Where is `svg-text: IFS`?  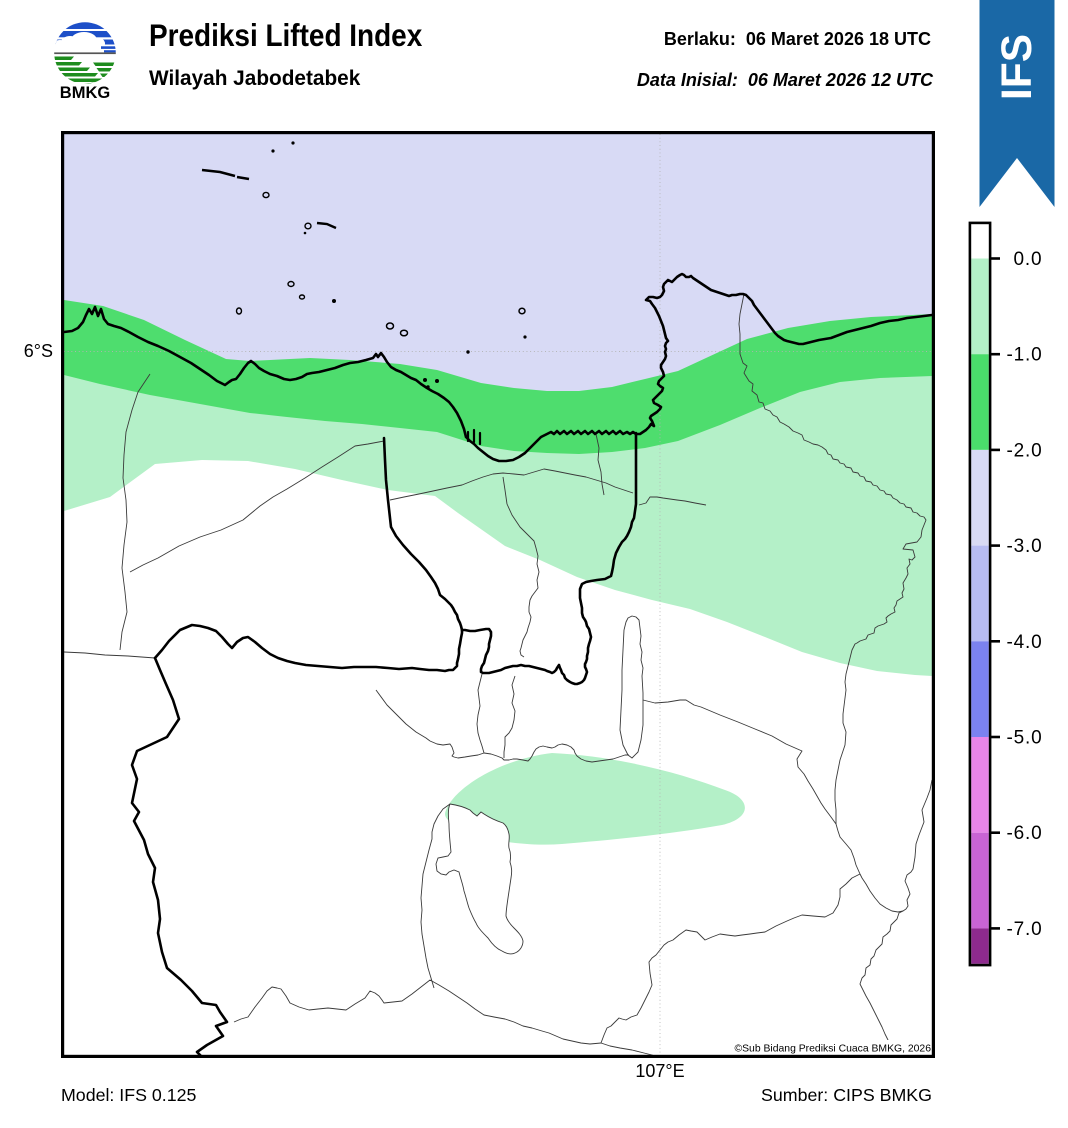
svg-text: IFS is located at coordinates (1017, 67).